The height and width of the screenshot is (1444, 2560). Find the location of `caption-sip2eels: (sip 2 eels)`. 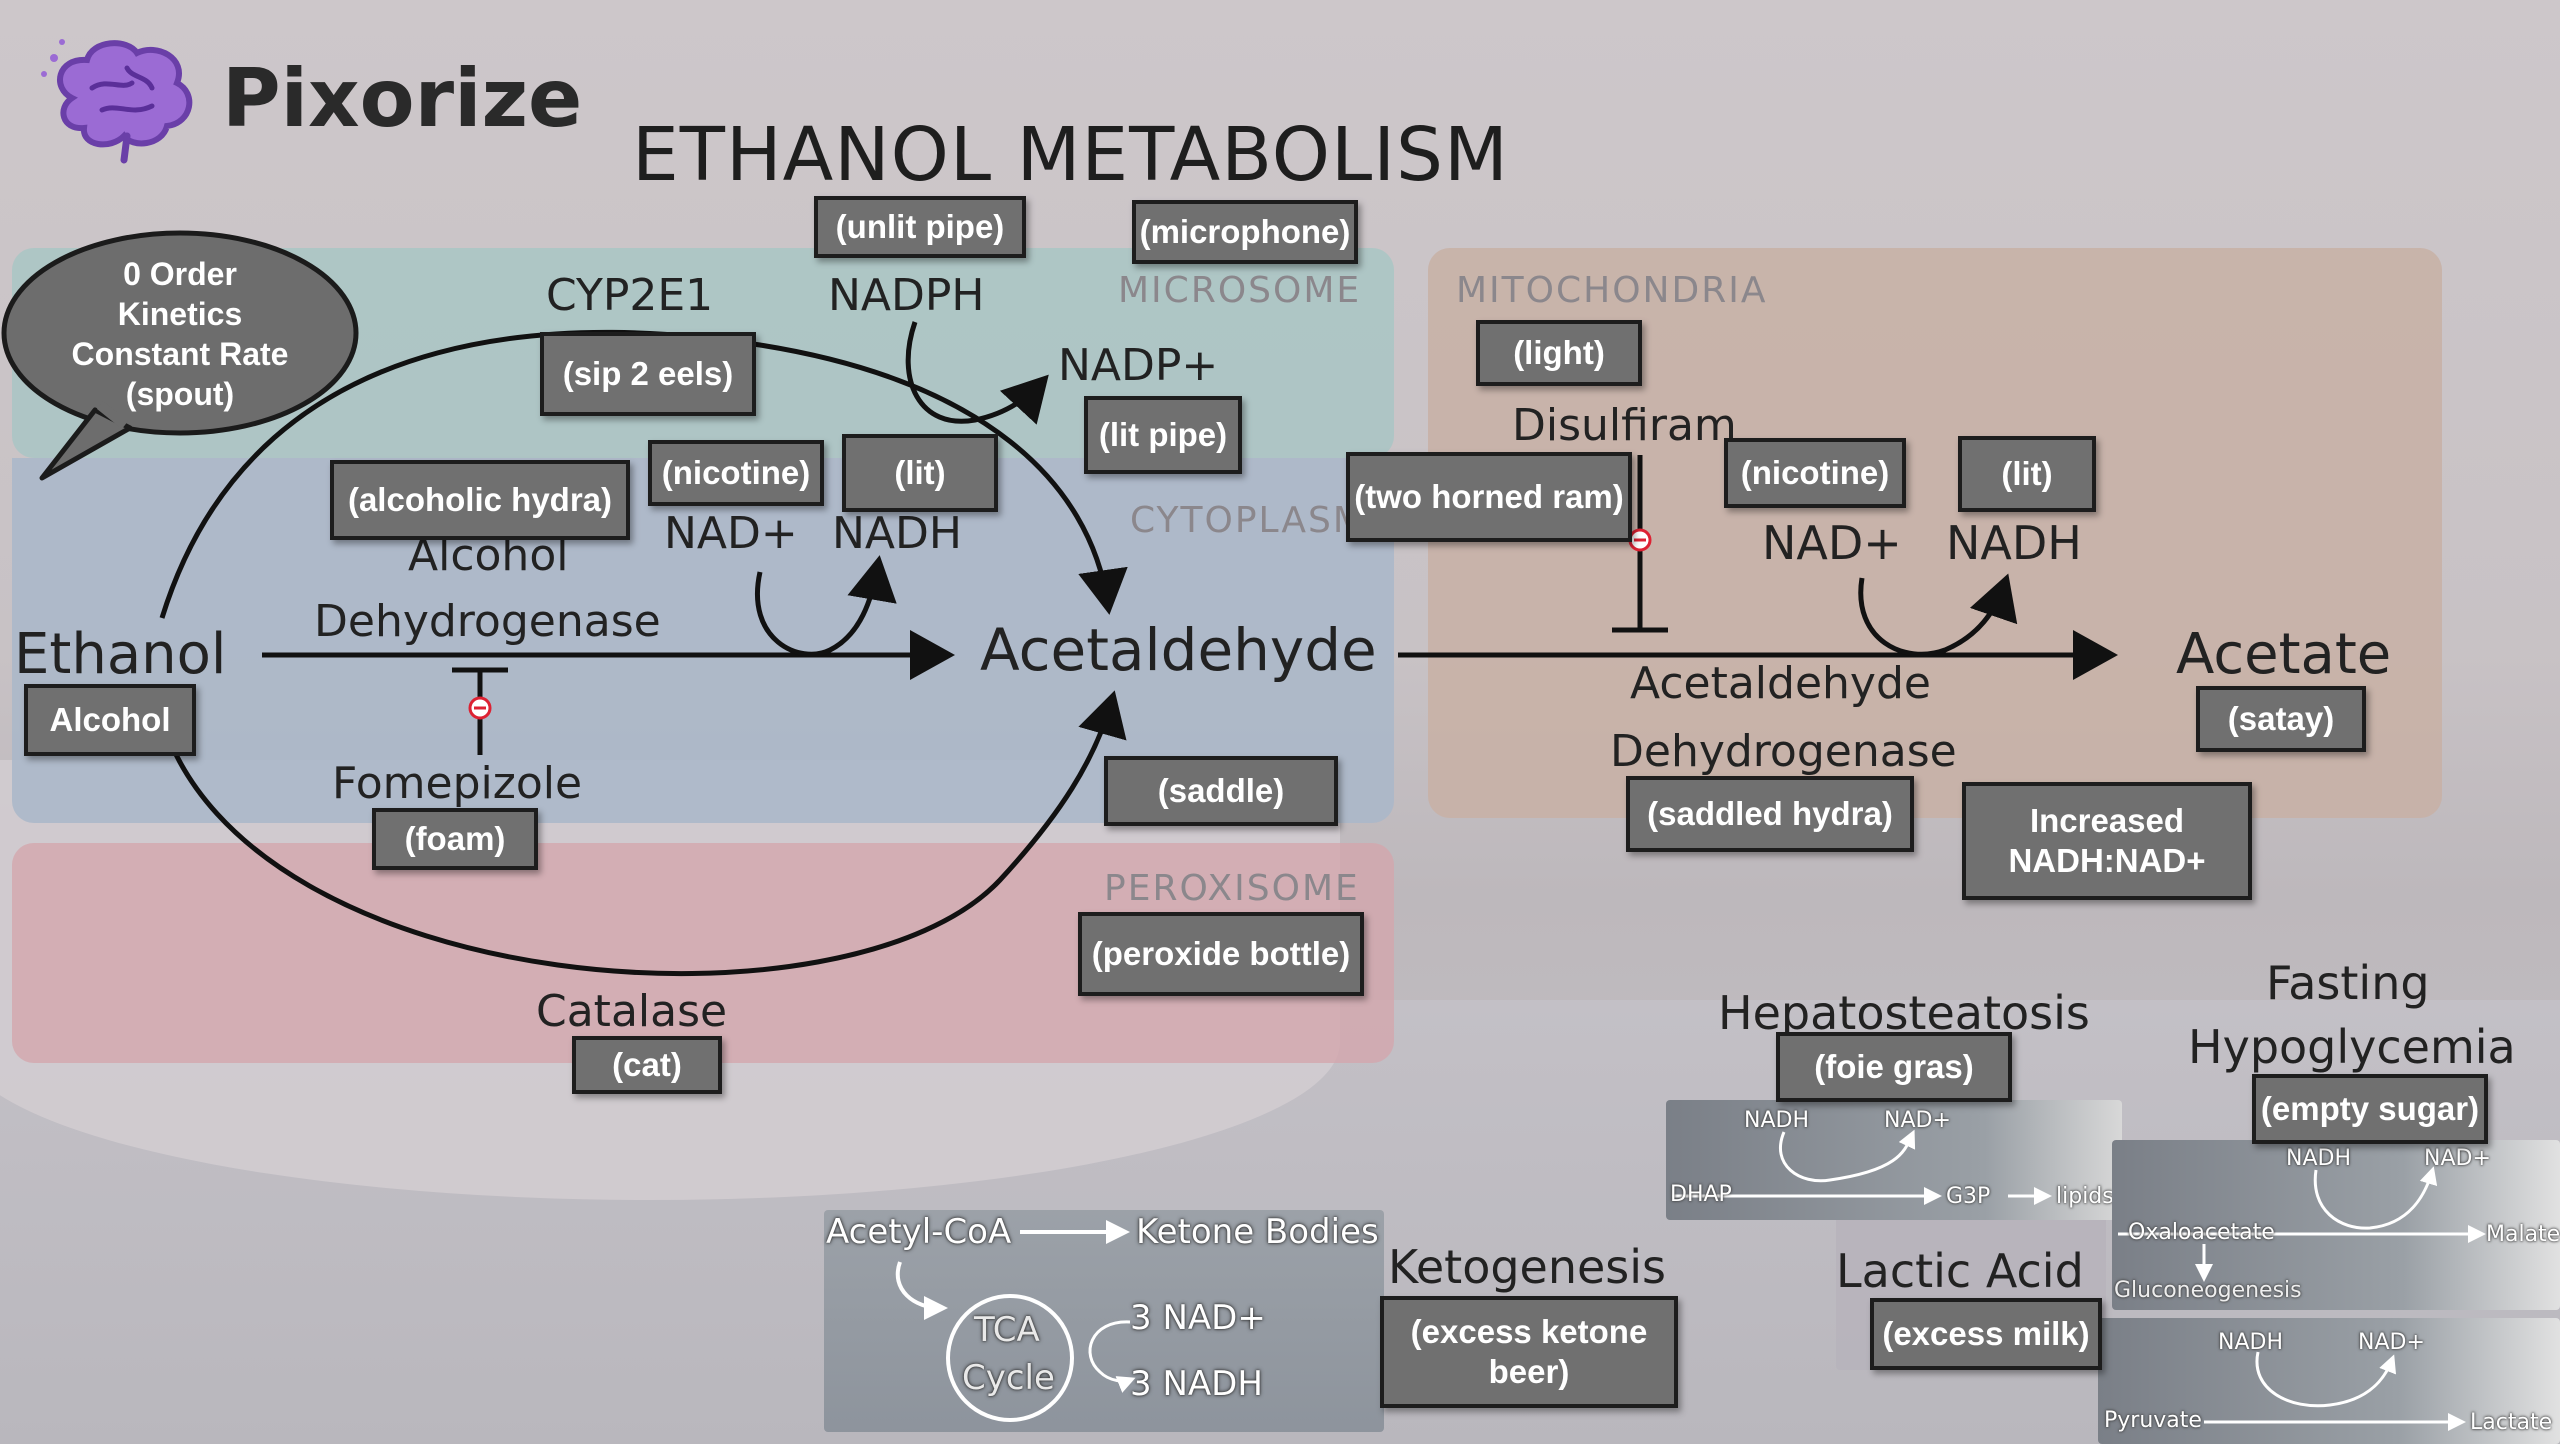

caption-sip2eels: (sip 2 eels) is located at coordinates (648, 374).